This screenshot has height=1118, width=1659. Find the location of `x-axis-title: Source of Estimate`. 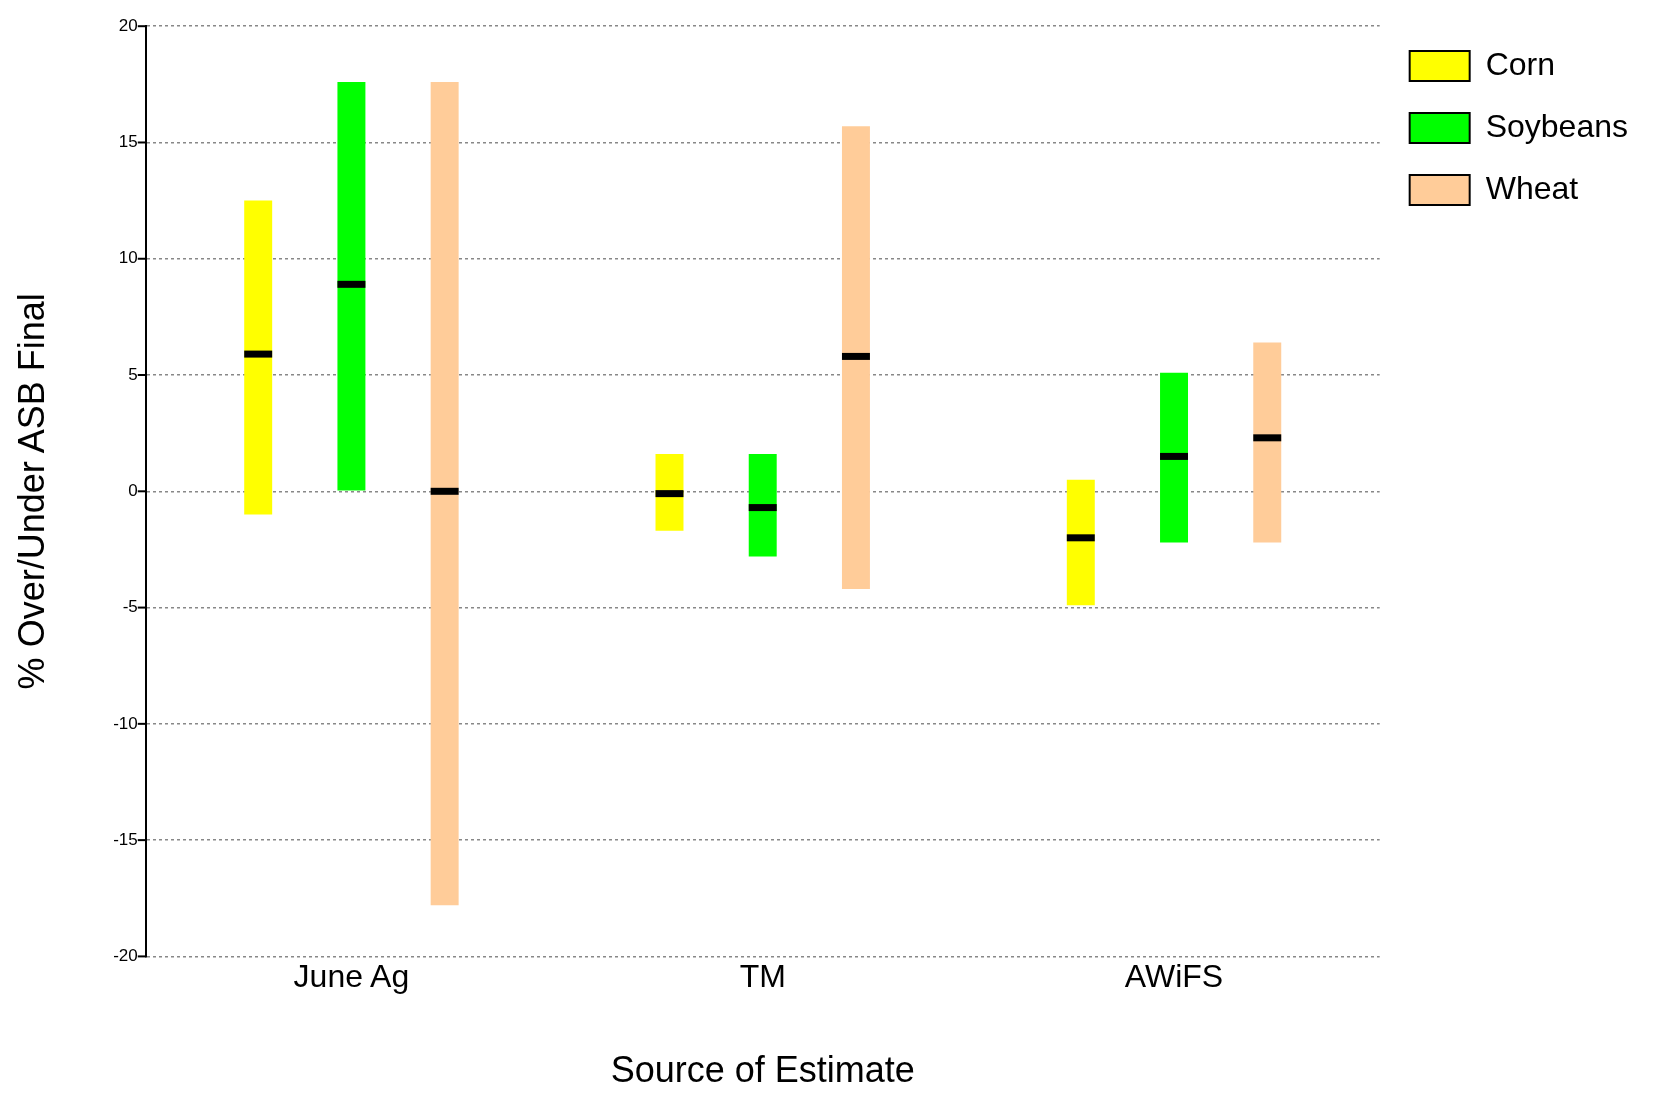

x-axis-title: Source of Estimate is located at coordinates (762, 1070).